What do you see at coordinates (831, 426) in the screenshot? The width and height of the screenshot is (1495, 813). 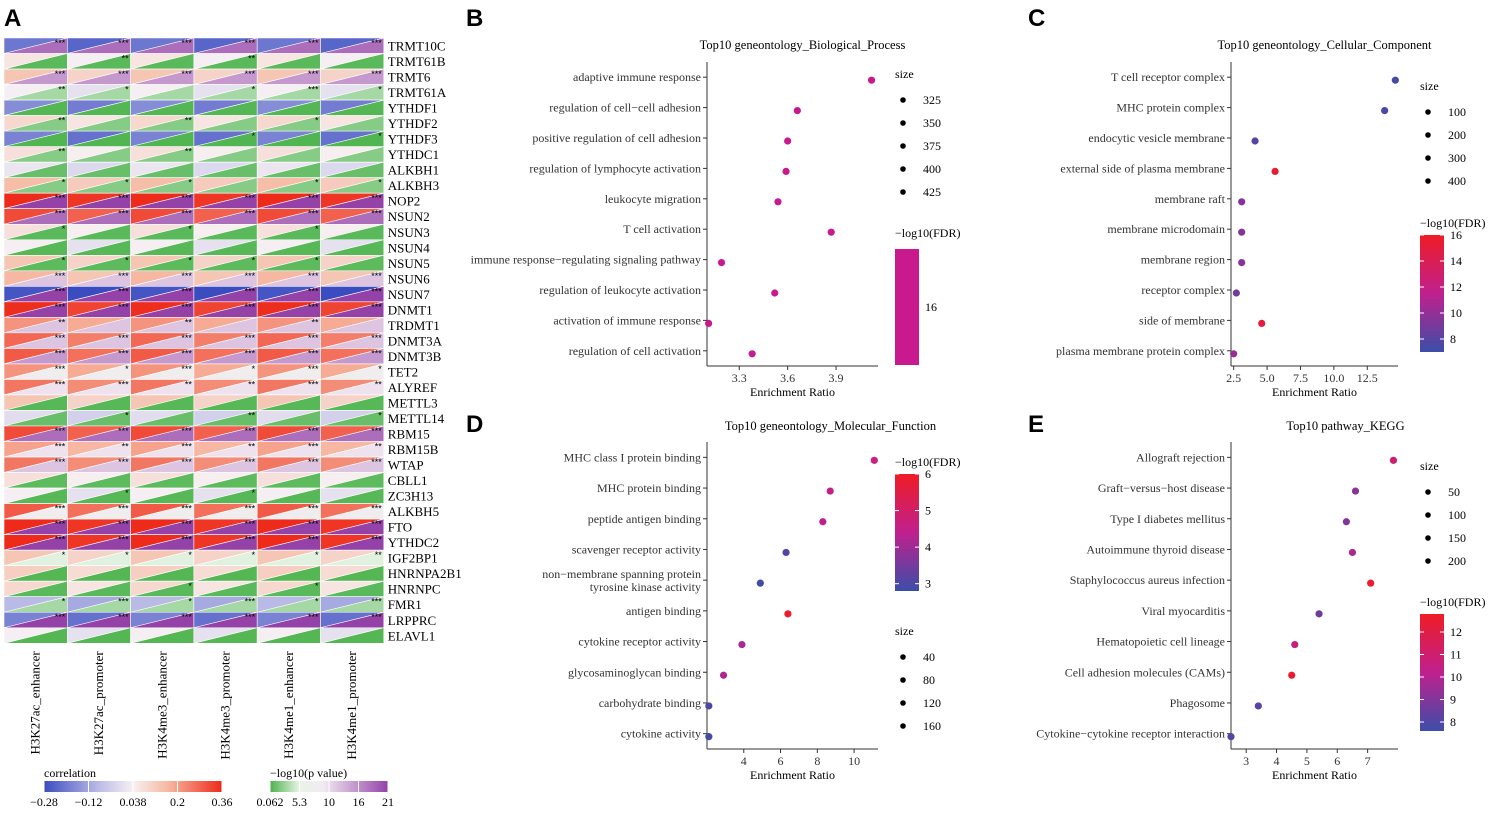 I see `plot-title: Top10 geneontology_Molecular_Function` at bounding box center [831, 426].